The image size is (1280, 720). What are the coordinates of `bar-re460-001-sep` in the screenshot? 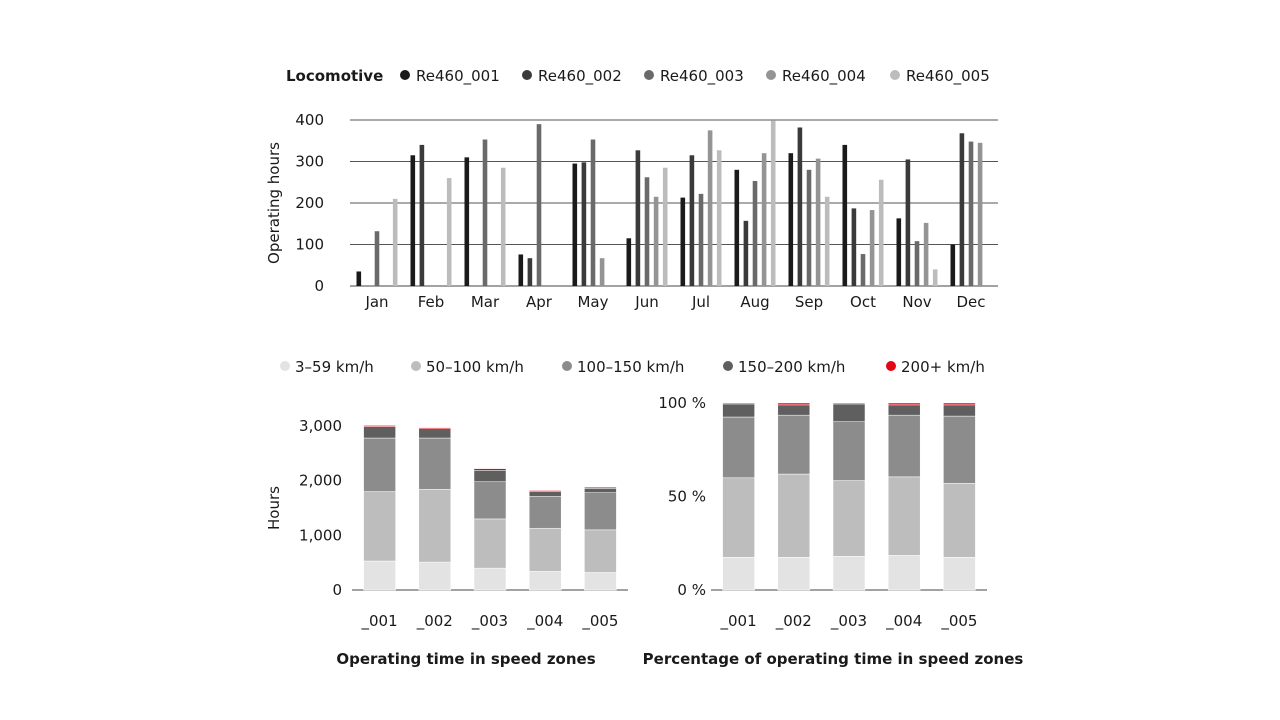 It's located at (791, 219).